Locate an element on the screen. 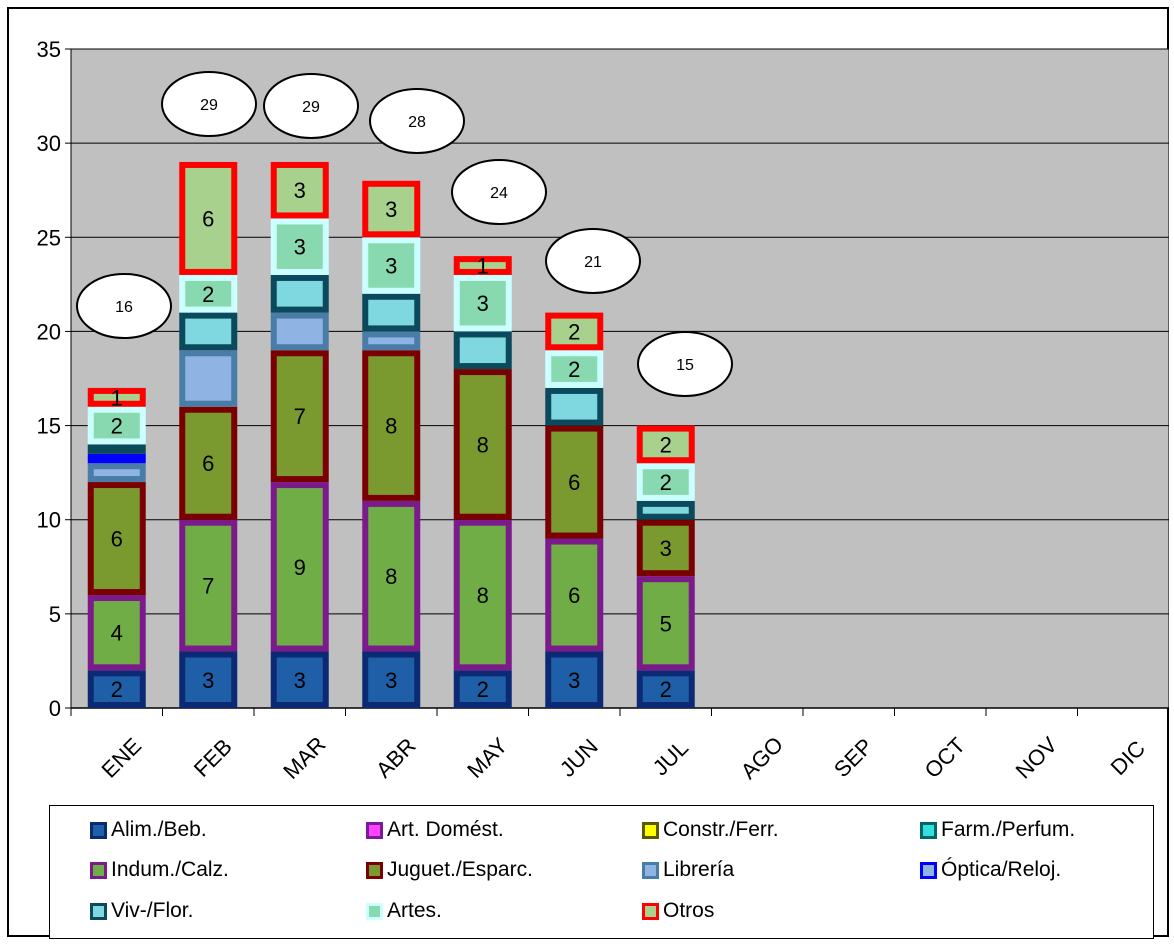 The image size is (1174, 945). legend-item: Art. Domést. is located at coordinates (435, 830).